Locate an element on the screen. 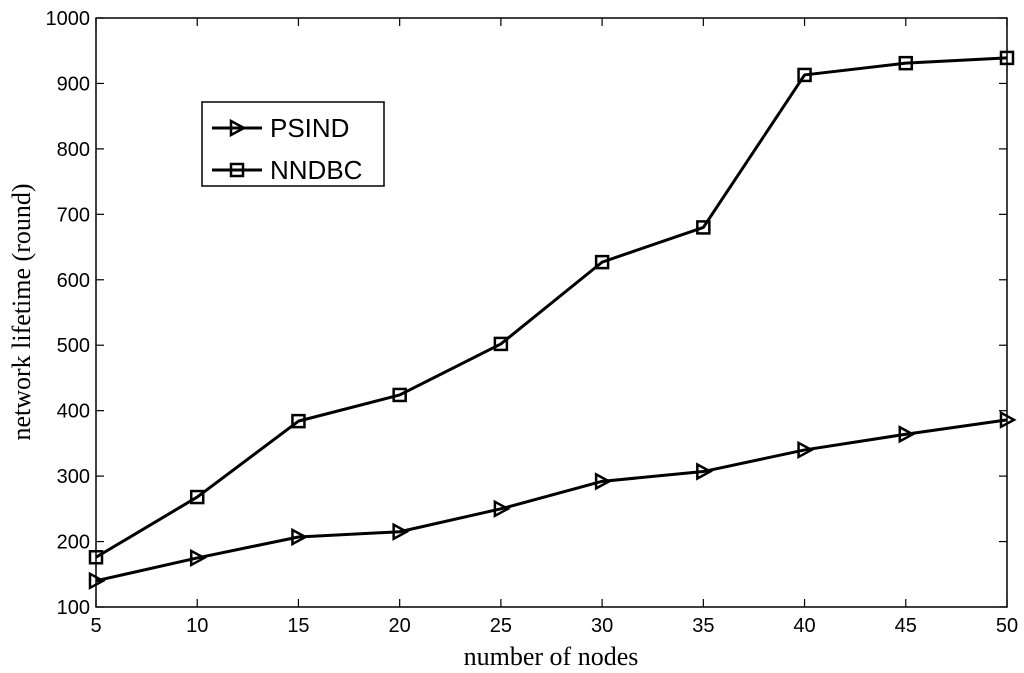 This screenshot has height=673, width=1024. y-axis-title: network lifetime (round) is located at coordinates (21, 311).